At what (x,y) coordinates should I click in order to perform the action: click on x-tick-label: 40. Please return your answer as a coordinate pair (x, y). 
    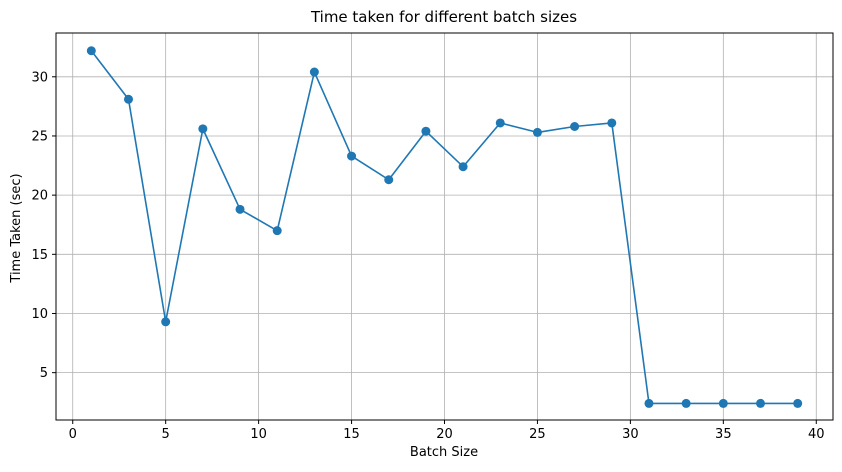
    Looking at the image, I should click on (816, 434).